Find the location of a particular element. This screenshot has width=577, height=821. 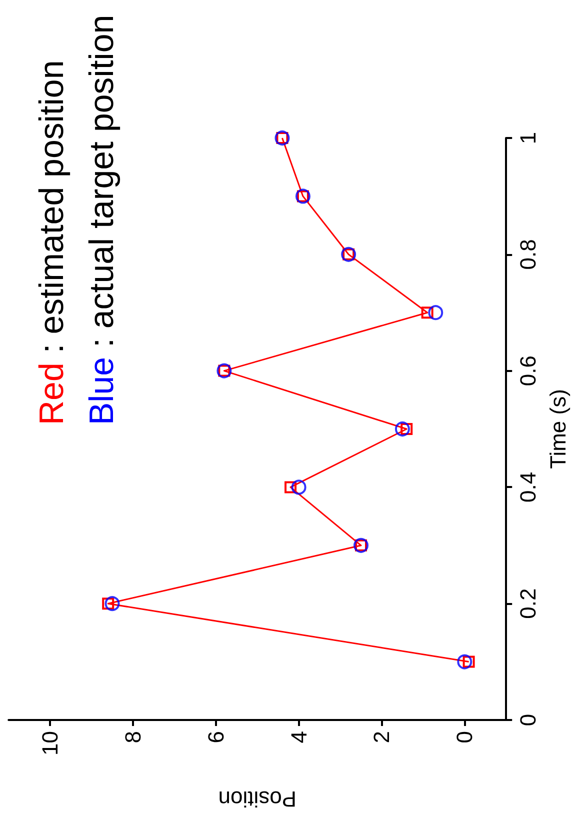

y2-axis-title: Time (s) is located at coordinates (558, 429).